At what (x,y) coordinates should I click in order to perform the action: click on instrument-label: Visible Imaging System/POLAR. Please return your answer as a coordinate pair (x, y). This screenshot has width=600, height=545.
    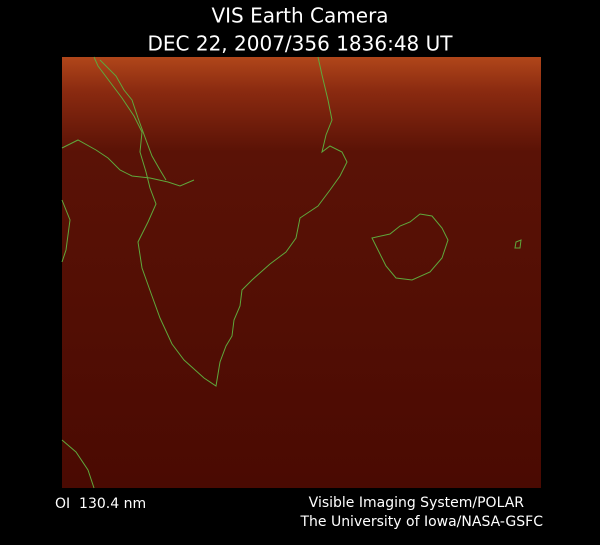
    Looking at the image, I should click on (417, 503).